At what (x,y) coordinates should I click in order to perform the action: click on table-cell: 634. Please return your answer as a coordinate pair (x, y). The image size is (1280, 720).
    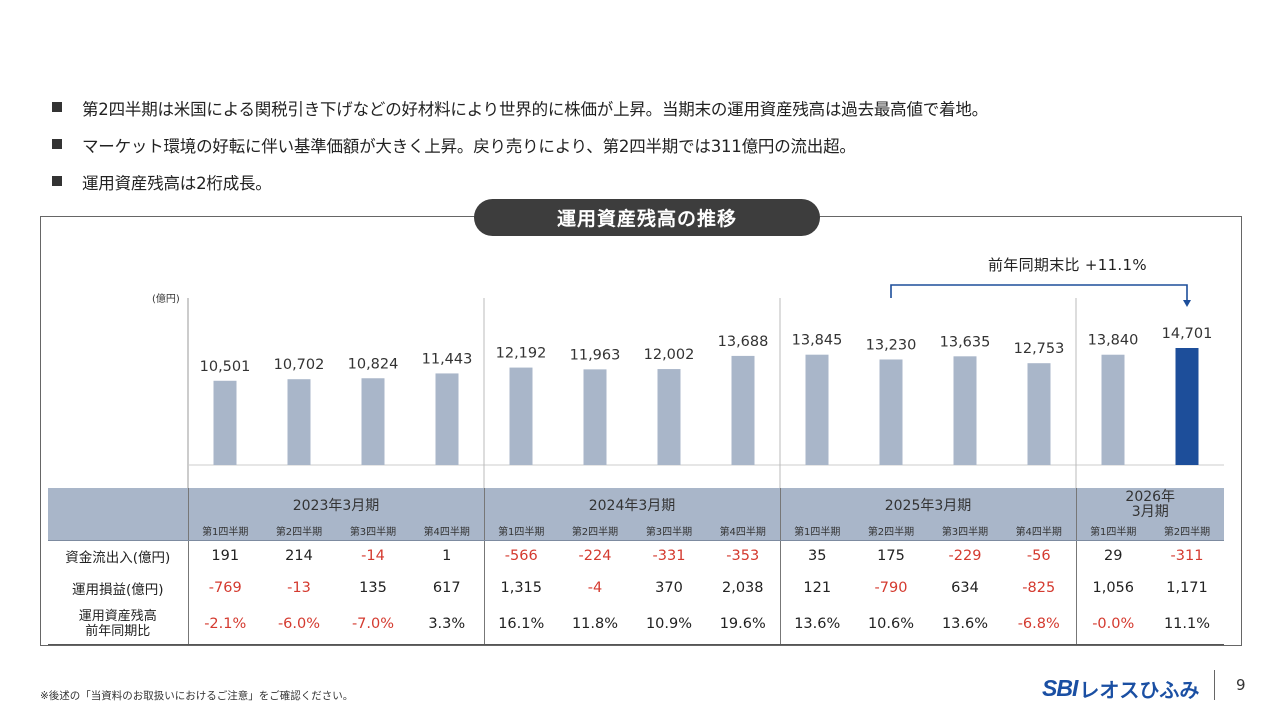
    Looking at the image, I should click on (965, 588).